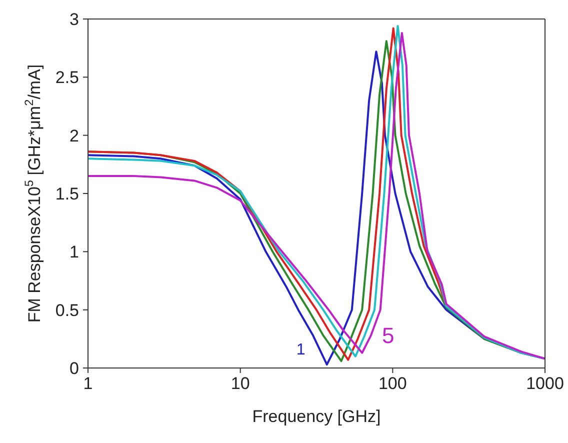 This screenshot has height=443, width=568. What do you see at coordinates (545, 384) in the screenshot?
I see `x-tick-label: 1000` at bounding box center [545, 384].